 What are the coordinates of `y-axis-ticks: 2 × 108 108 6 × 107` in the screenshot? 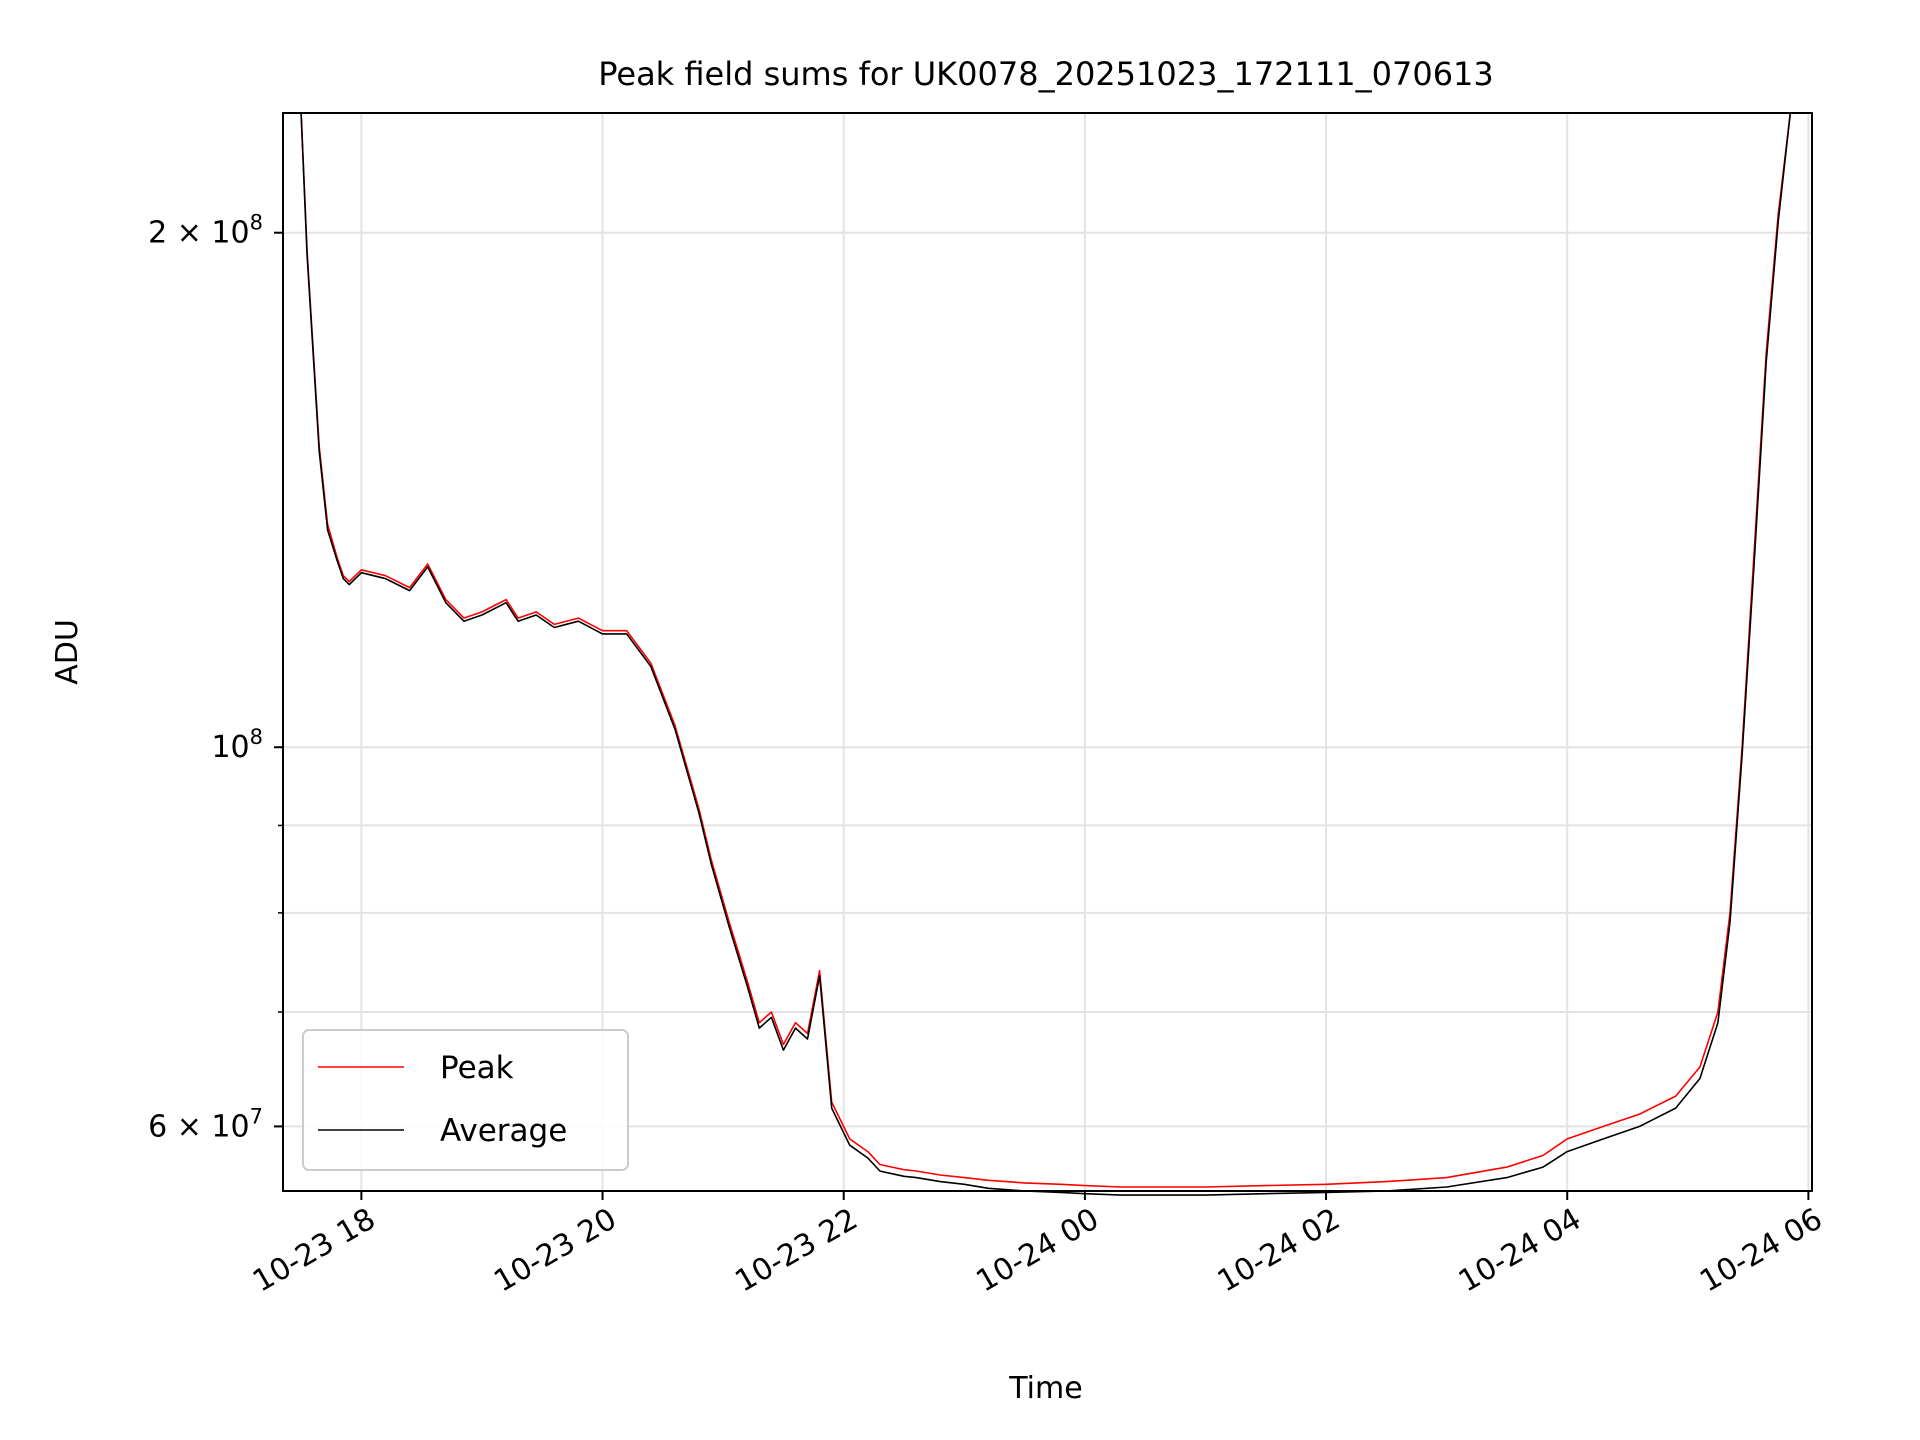 It's located at (215, 677).